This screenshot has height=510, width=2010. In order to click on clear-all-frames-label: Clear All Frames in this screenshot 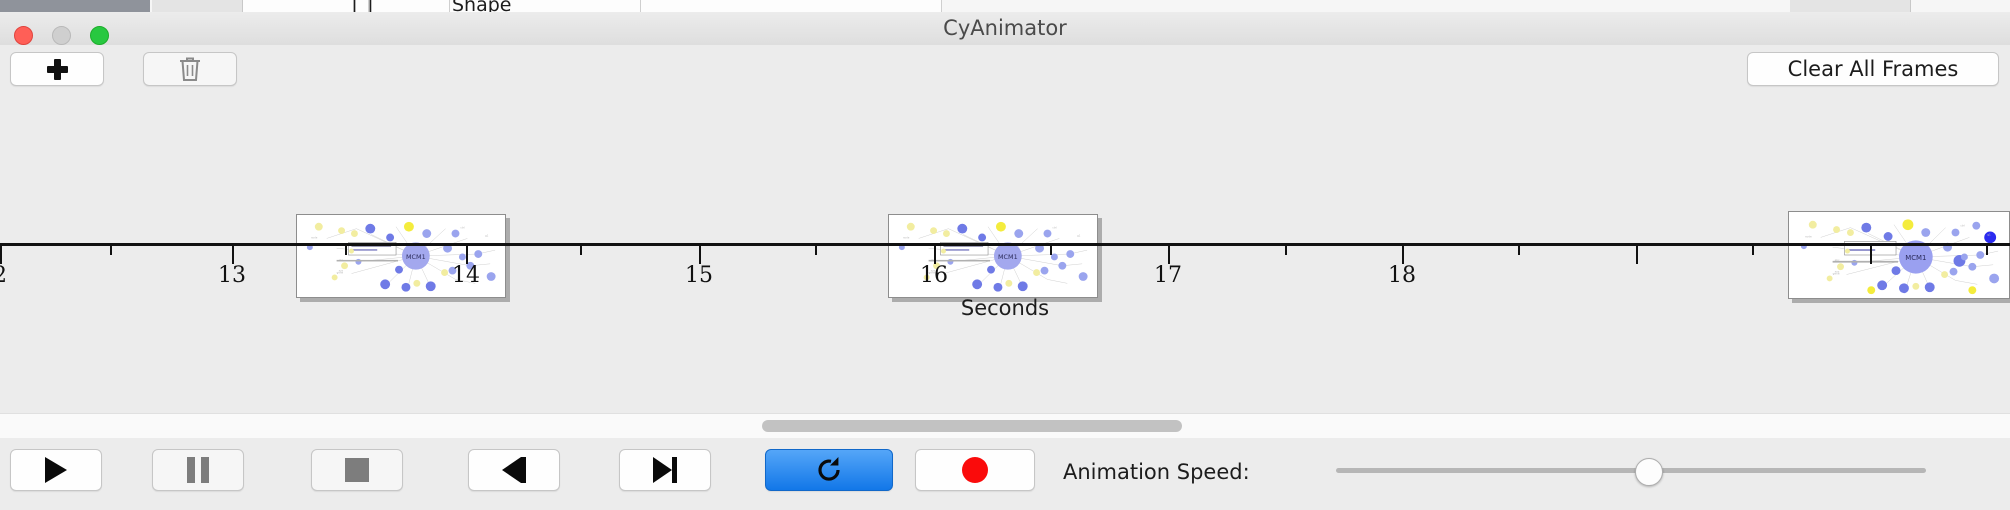, I will do `click(1873, 69)`.